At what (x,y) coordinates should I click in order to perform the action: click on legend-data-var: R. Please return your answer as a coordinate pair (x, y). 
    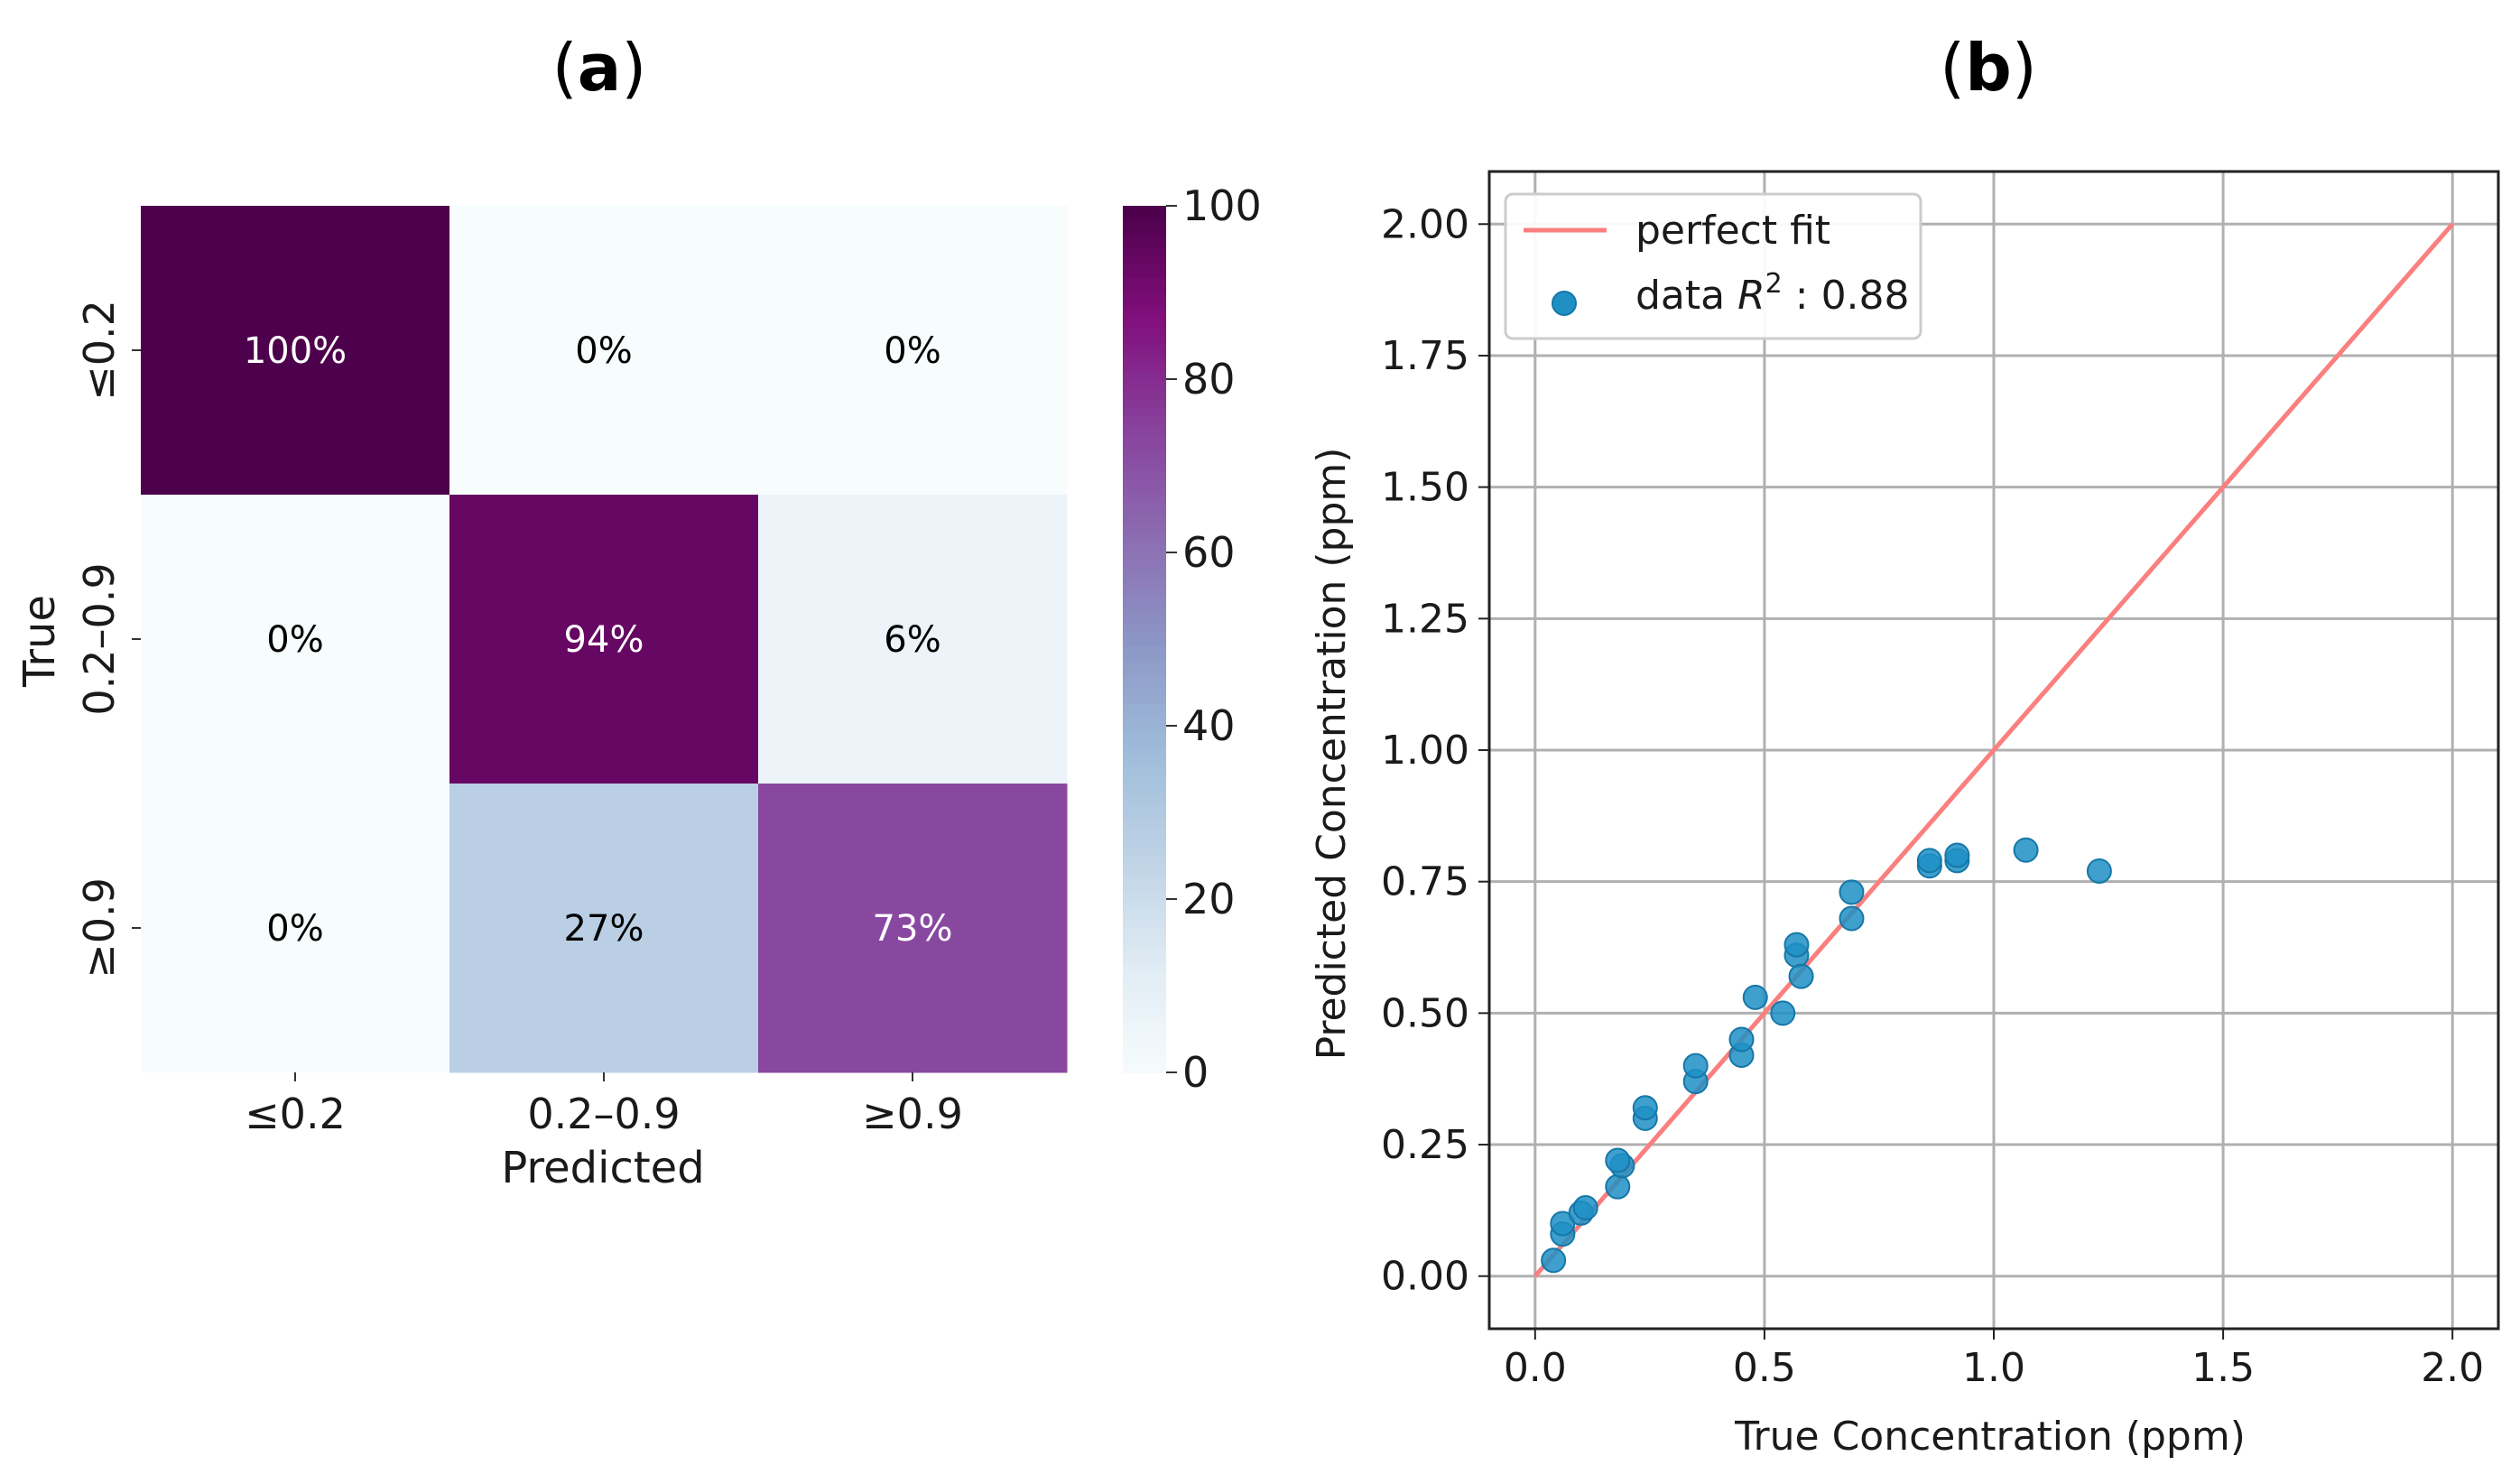
    Looking at the image, I should click on (1751, 296).